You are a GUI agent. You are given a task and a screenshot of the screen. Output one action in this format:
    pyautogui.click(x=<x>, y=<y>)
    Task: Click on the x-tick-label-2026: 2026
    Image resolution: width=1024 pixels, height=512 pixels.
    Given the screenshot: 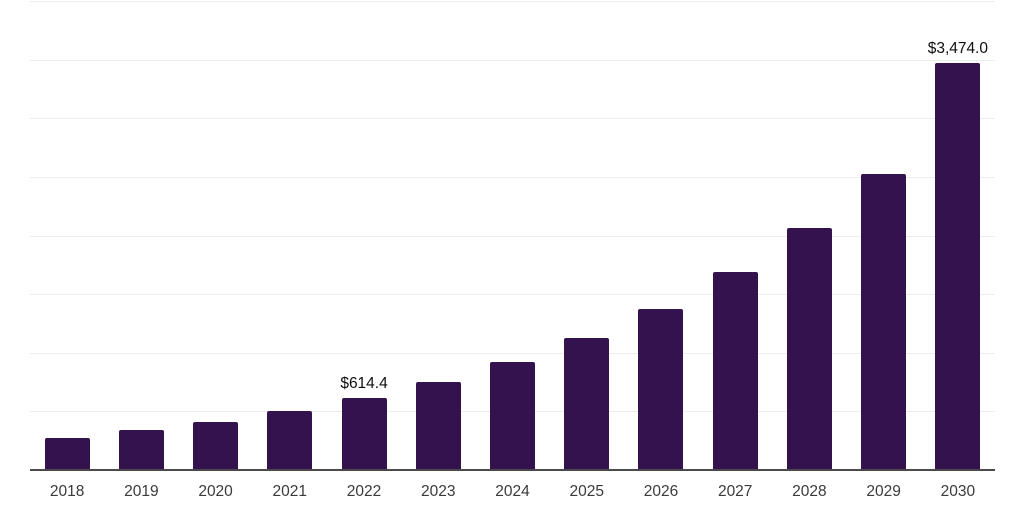 What is the action you would take?
    pyautogui.click(x=661, y=491)
    